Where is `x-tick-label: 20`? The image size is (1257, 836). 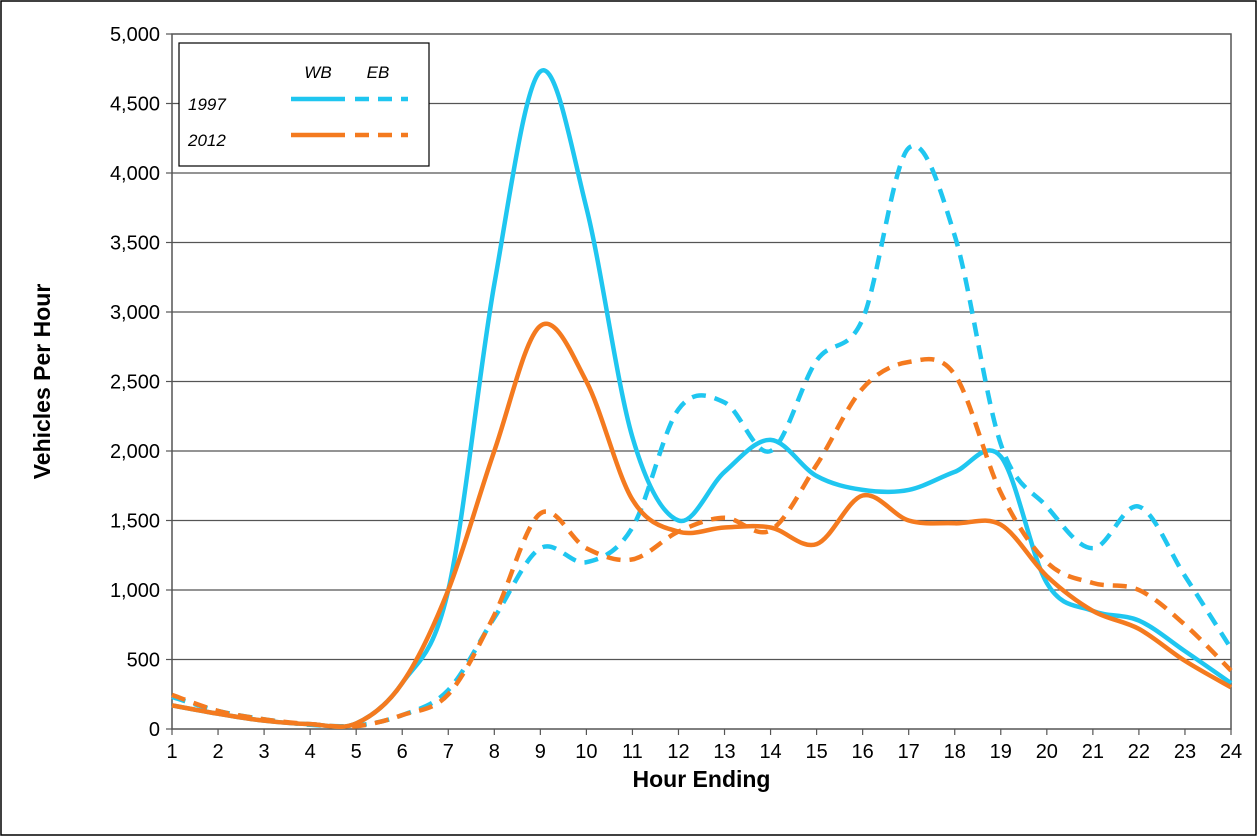 x-tick-label: 20 is located at coordinates (1047, 752).